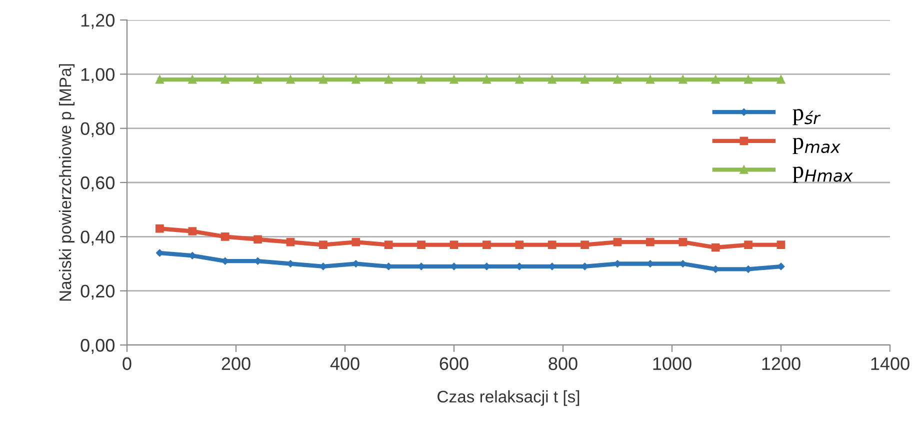 Image resolution: width=917 pixels, height=430 pixels. Describe the element at coordinates (127, 363) in the screenshot. I see `x-tick-label: 0` at that location.